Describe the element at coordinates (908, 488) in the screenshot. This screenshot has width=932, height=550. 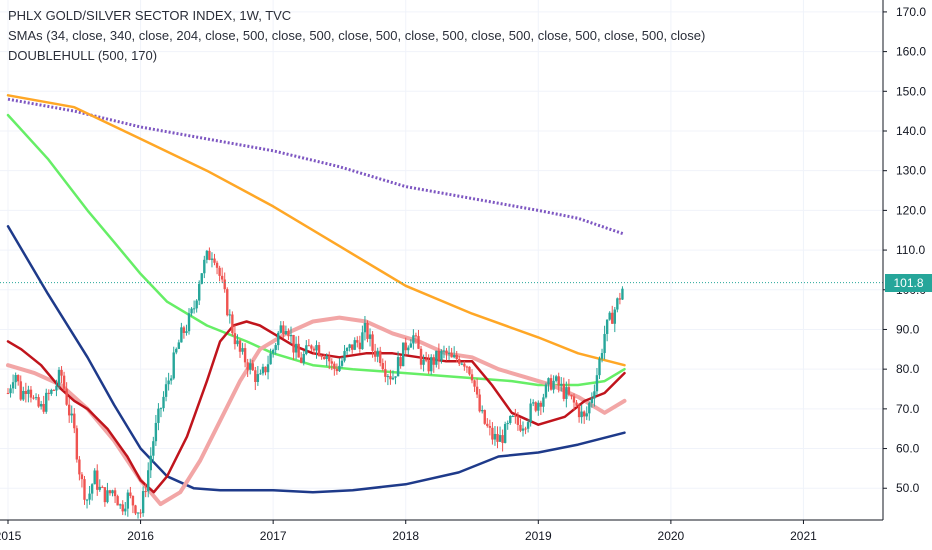
I see `y-tick-label: 50.0` at that location.